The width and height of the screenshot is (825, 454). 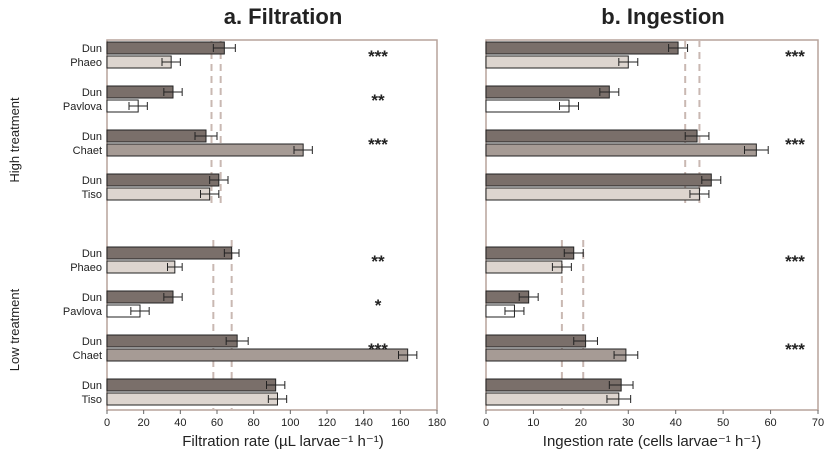 What do you see at coordinates (378, 305) in the screenshot?
I see `significance-marker: *` at bounding box center [378, 305].